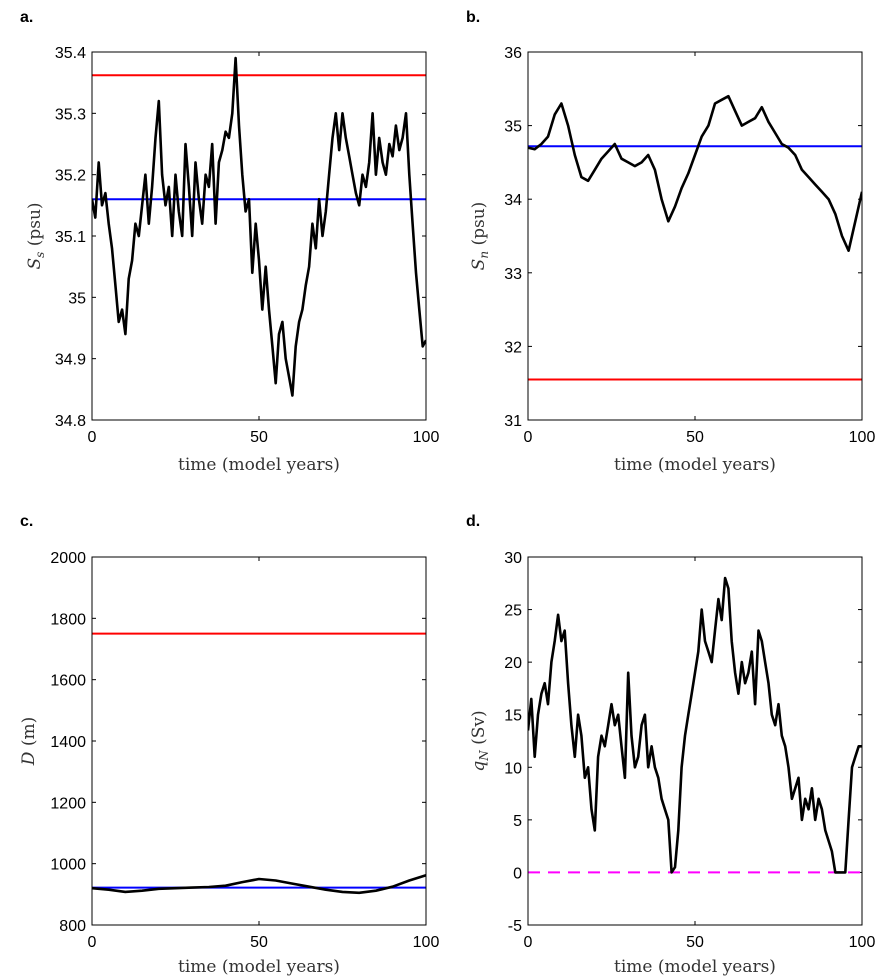 The width and height of the screenshot is (878, 978). I want to click on y-tick-label-a-0: 34.8, so click(70, 421).